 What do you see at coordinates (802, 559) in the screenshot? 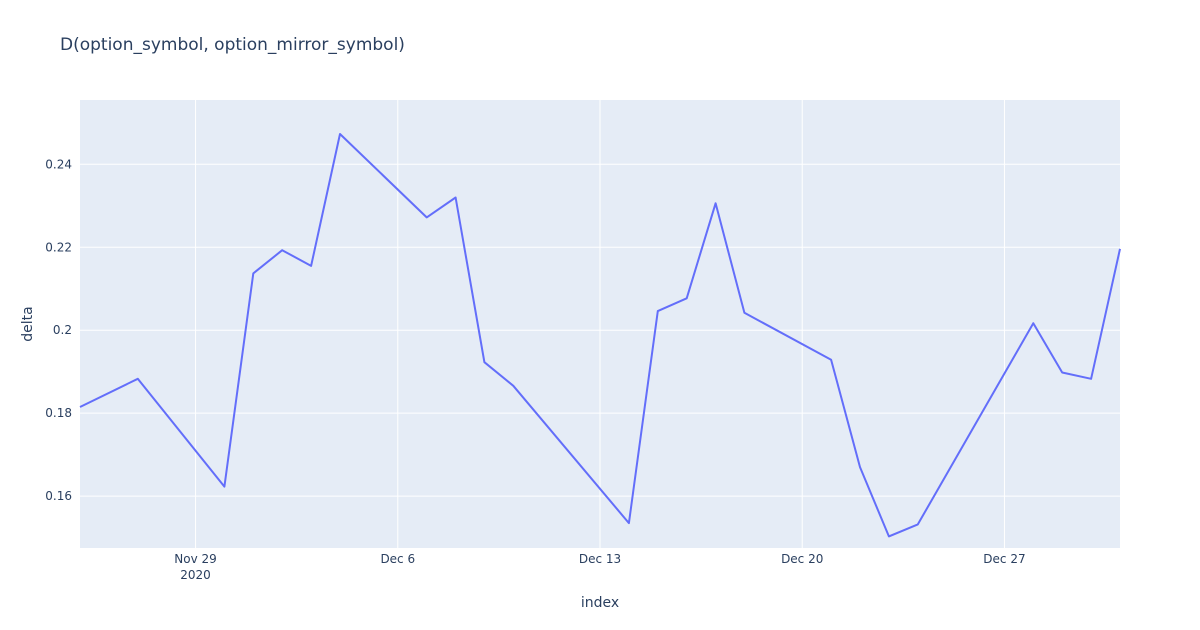
I see `x-tick-label: Dec 20` at bounding box center [802, 559].